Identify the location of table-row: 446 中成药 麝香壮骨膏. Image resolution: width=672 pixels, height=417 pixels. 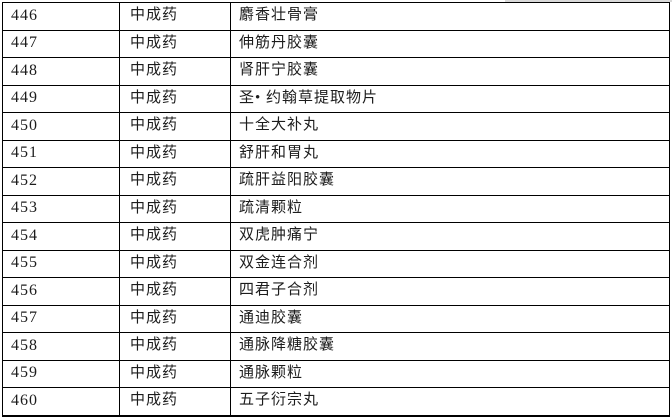
(336, 16).